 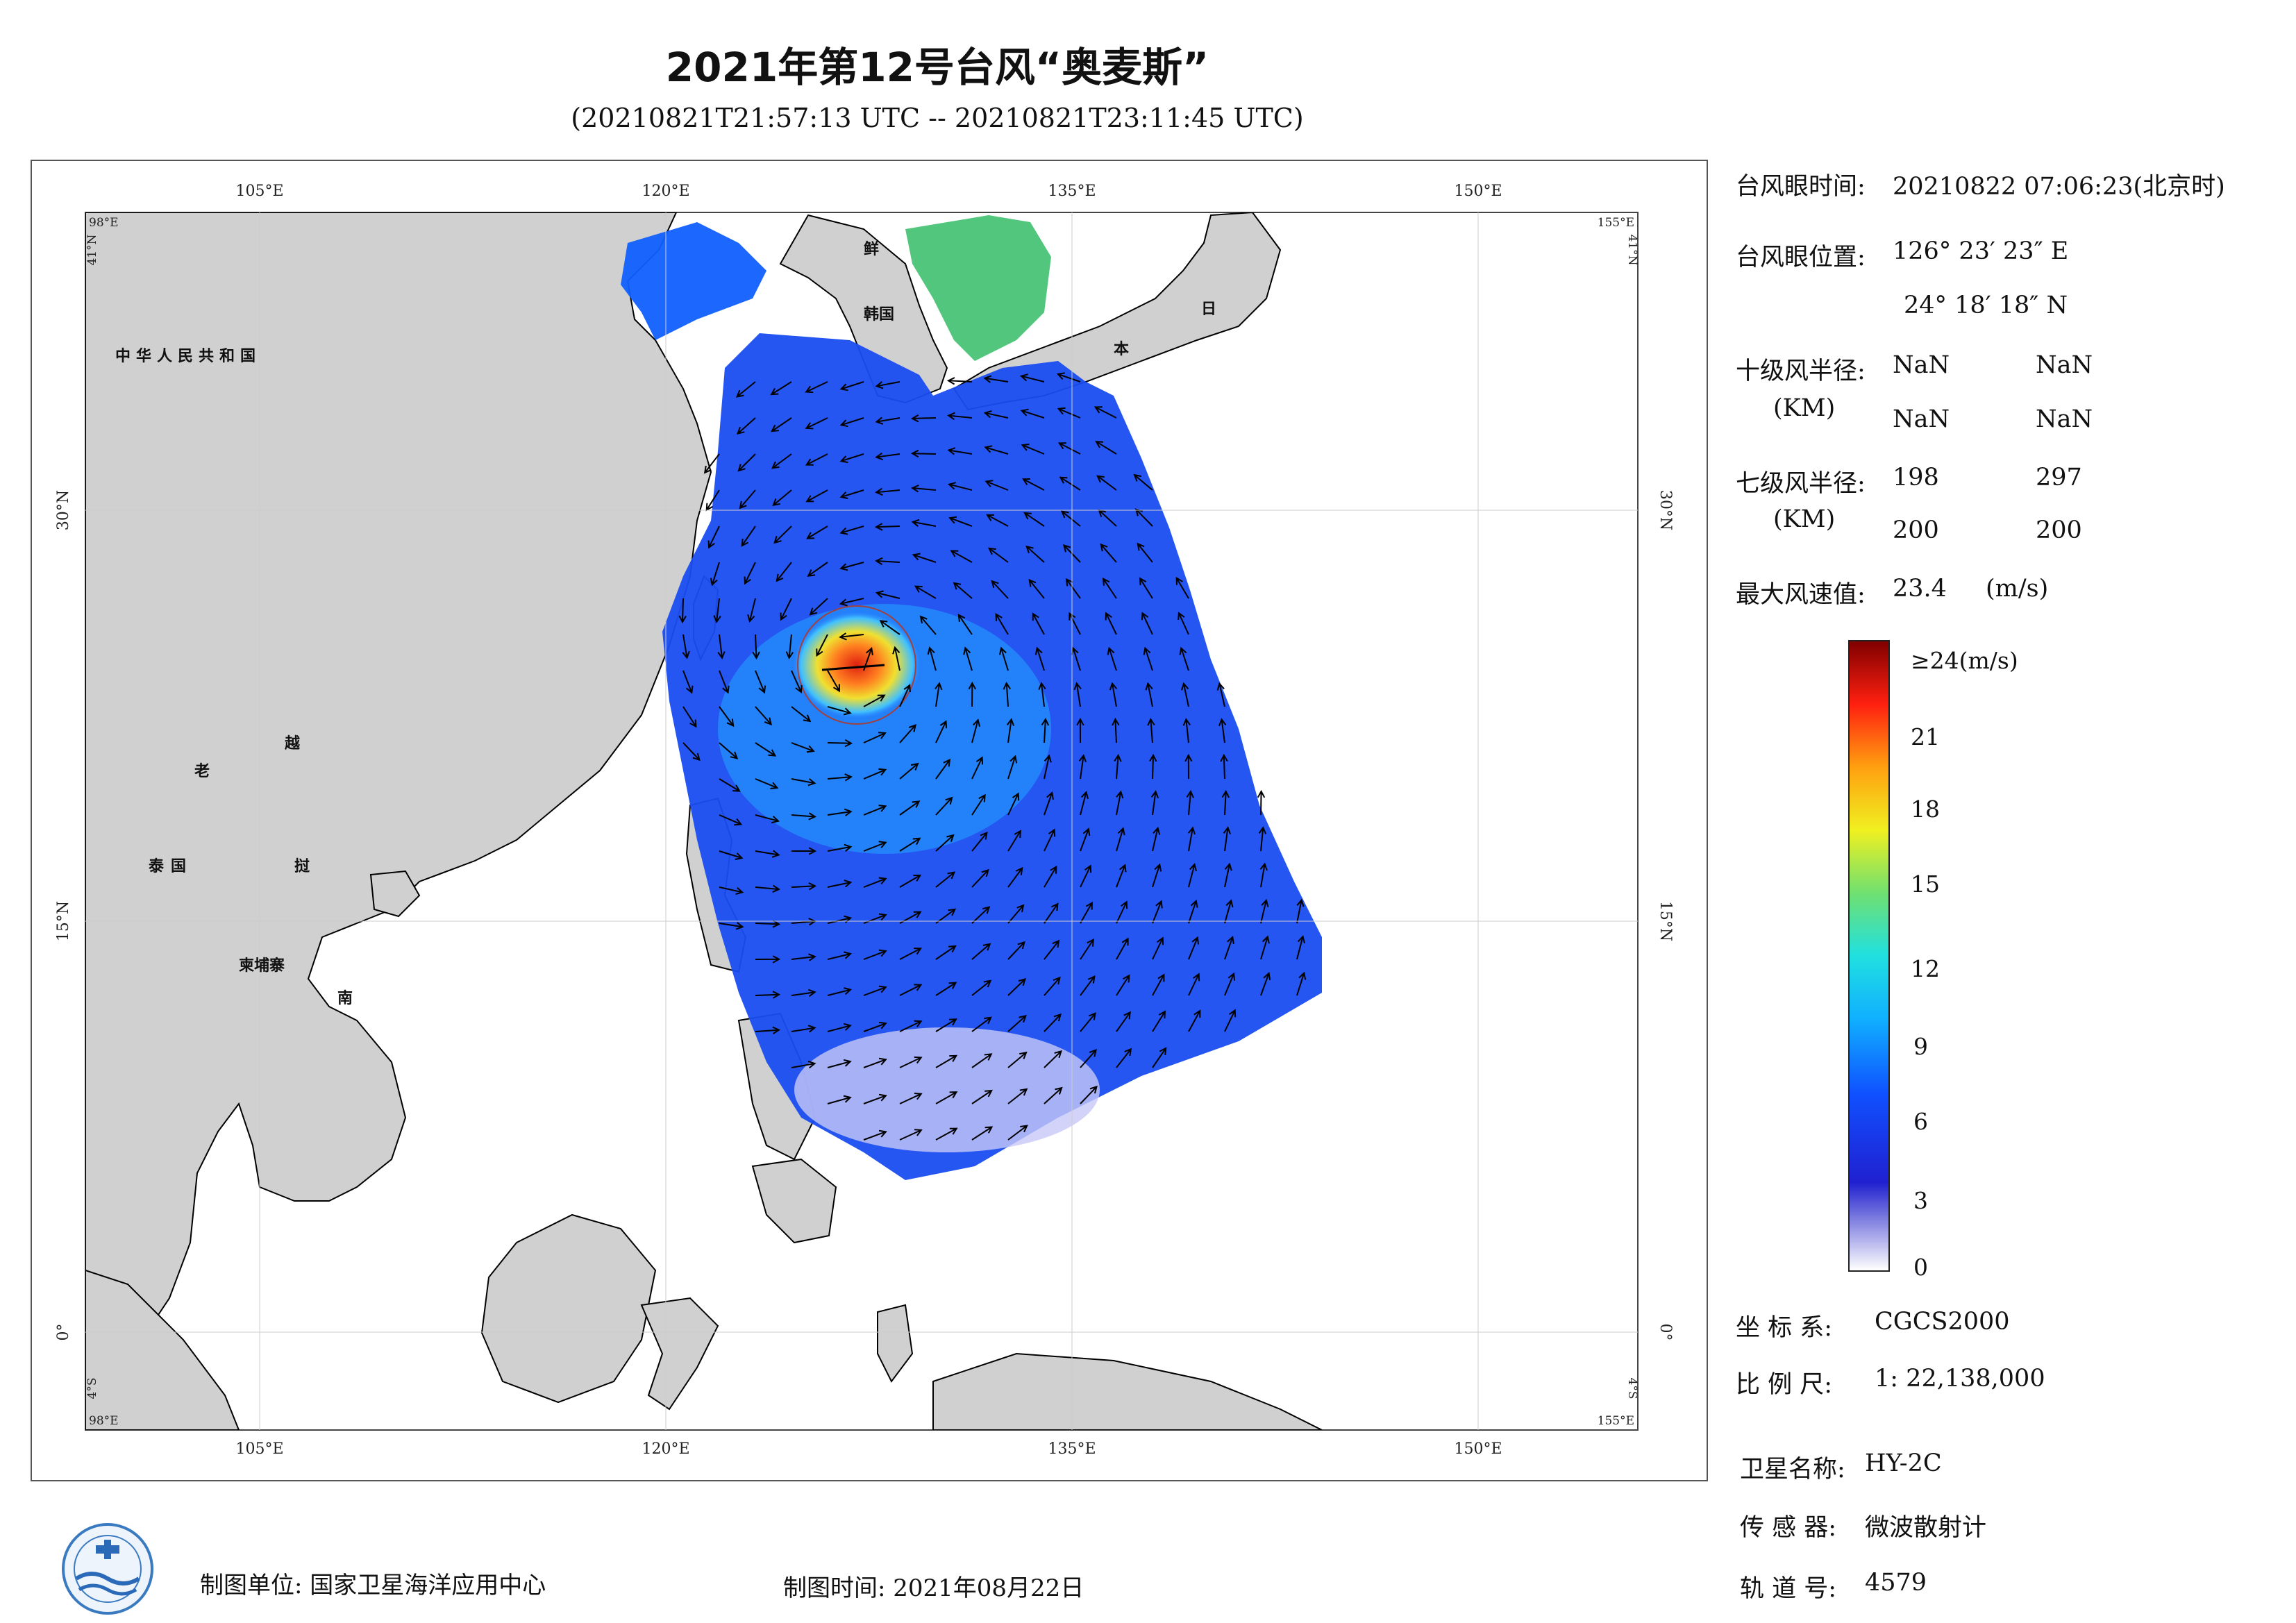 What do you see at coordinates (1801, 595) in the screenshot?
I see `max-wind-label: 最大风速值:` at bounding box center [1801, 595].